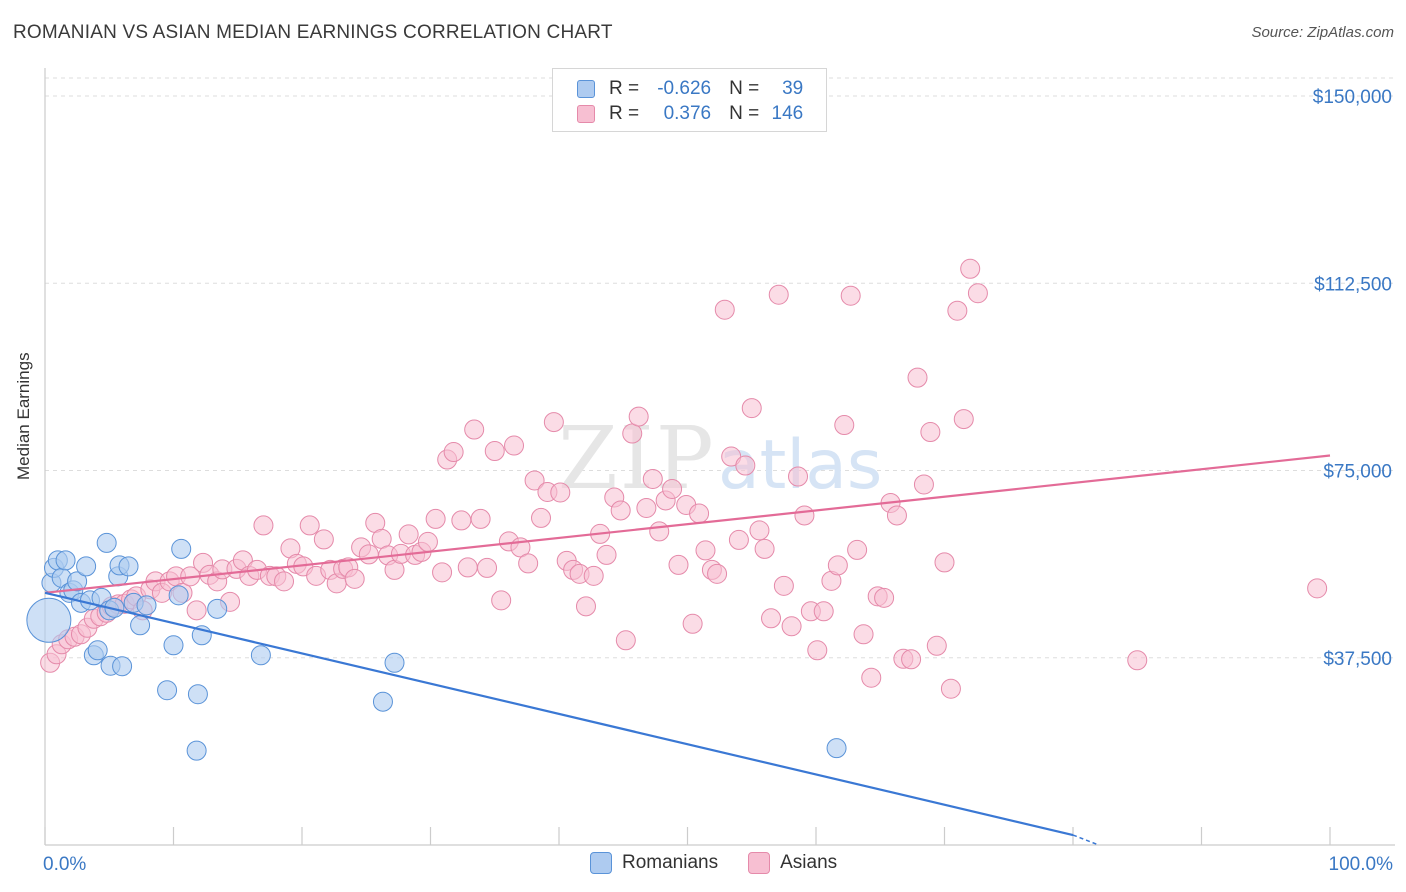  I want to click on legend-n-value: 146, so click(787, 113).